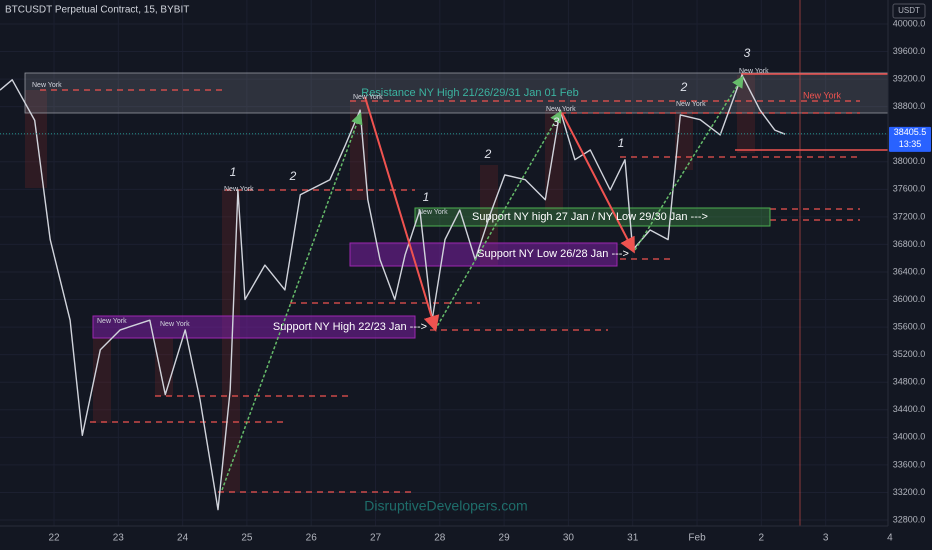 The image size is (932, 550). I want to click on currency: USDT, so click(909, 10).